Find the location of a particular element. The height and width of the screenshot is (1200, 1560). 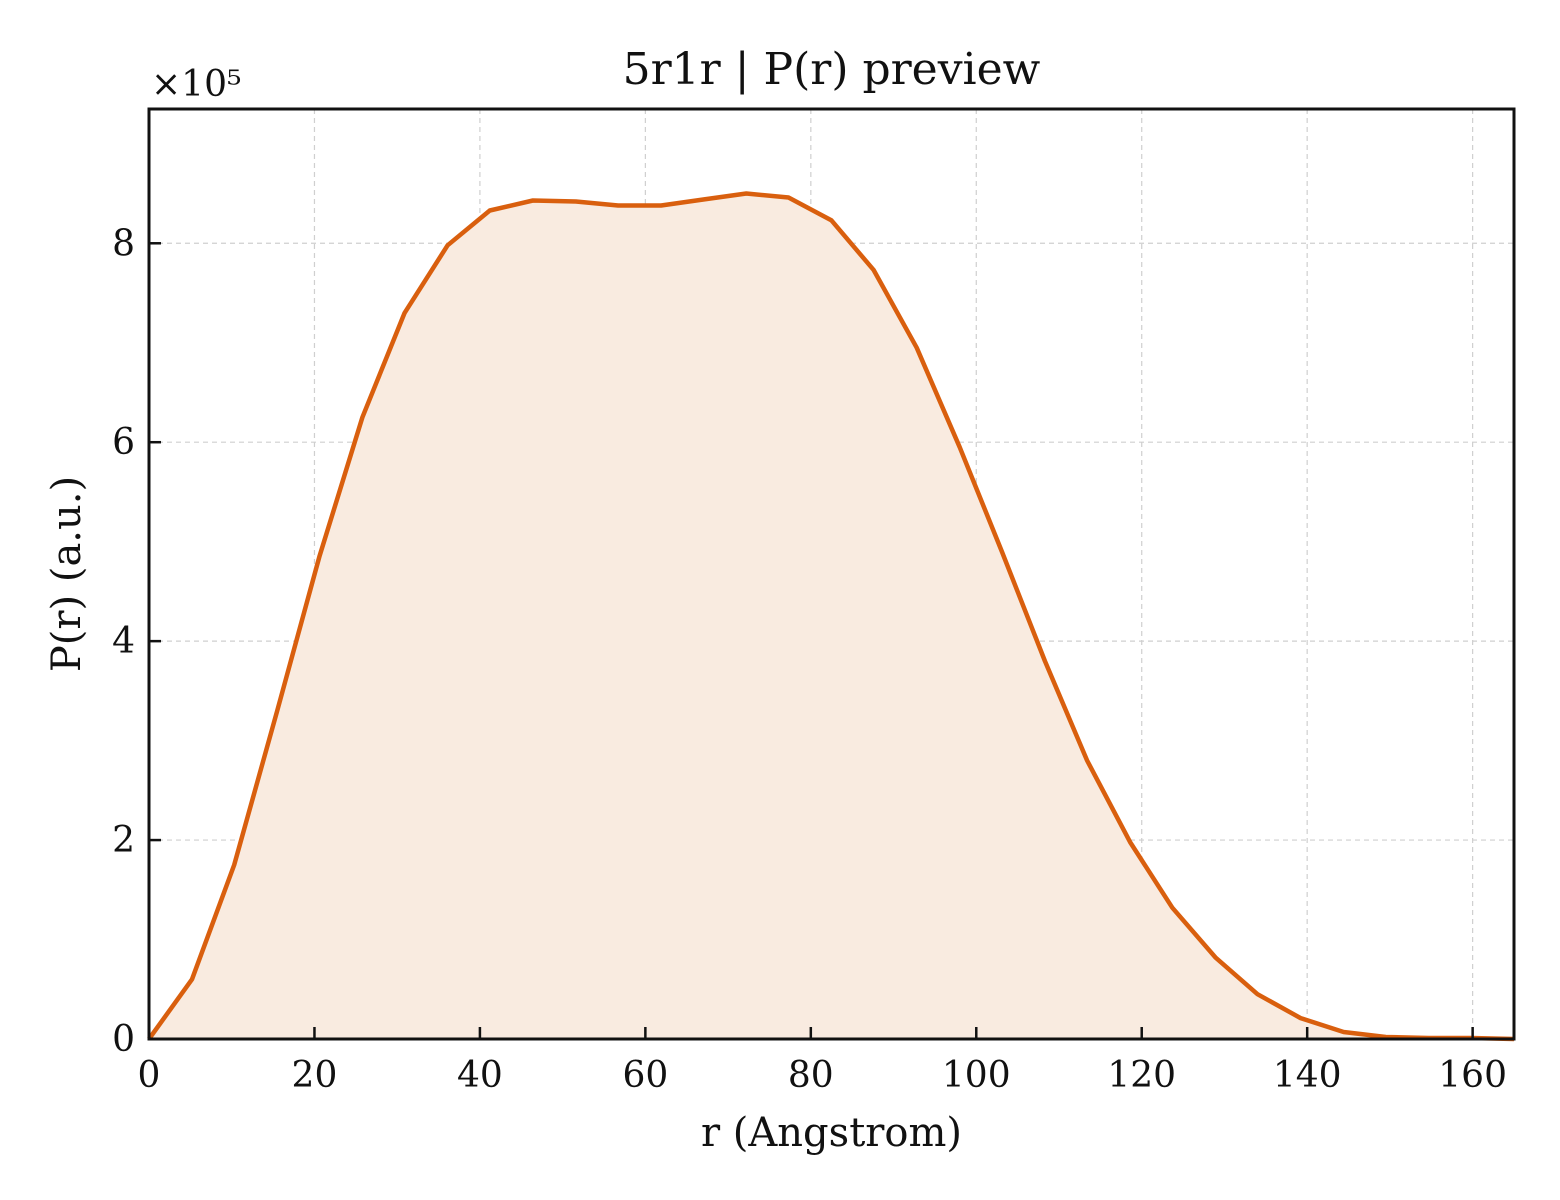

y-axis-multiplier: ×10⁵ is located at coordinates (196, 84).